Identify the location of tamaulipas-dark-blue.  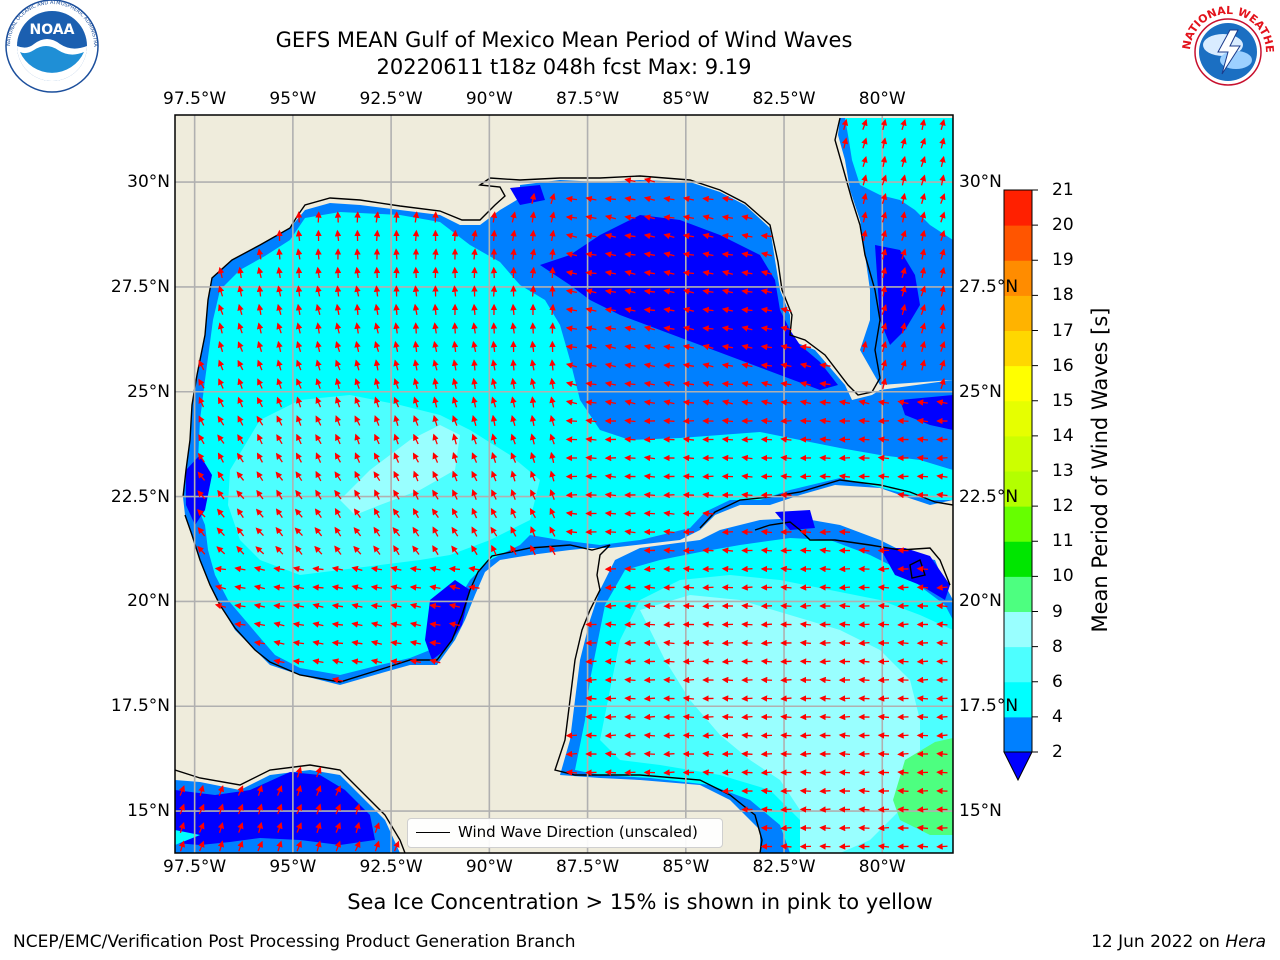
(199, 490).